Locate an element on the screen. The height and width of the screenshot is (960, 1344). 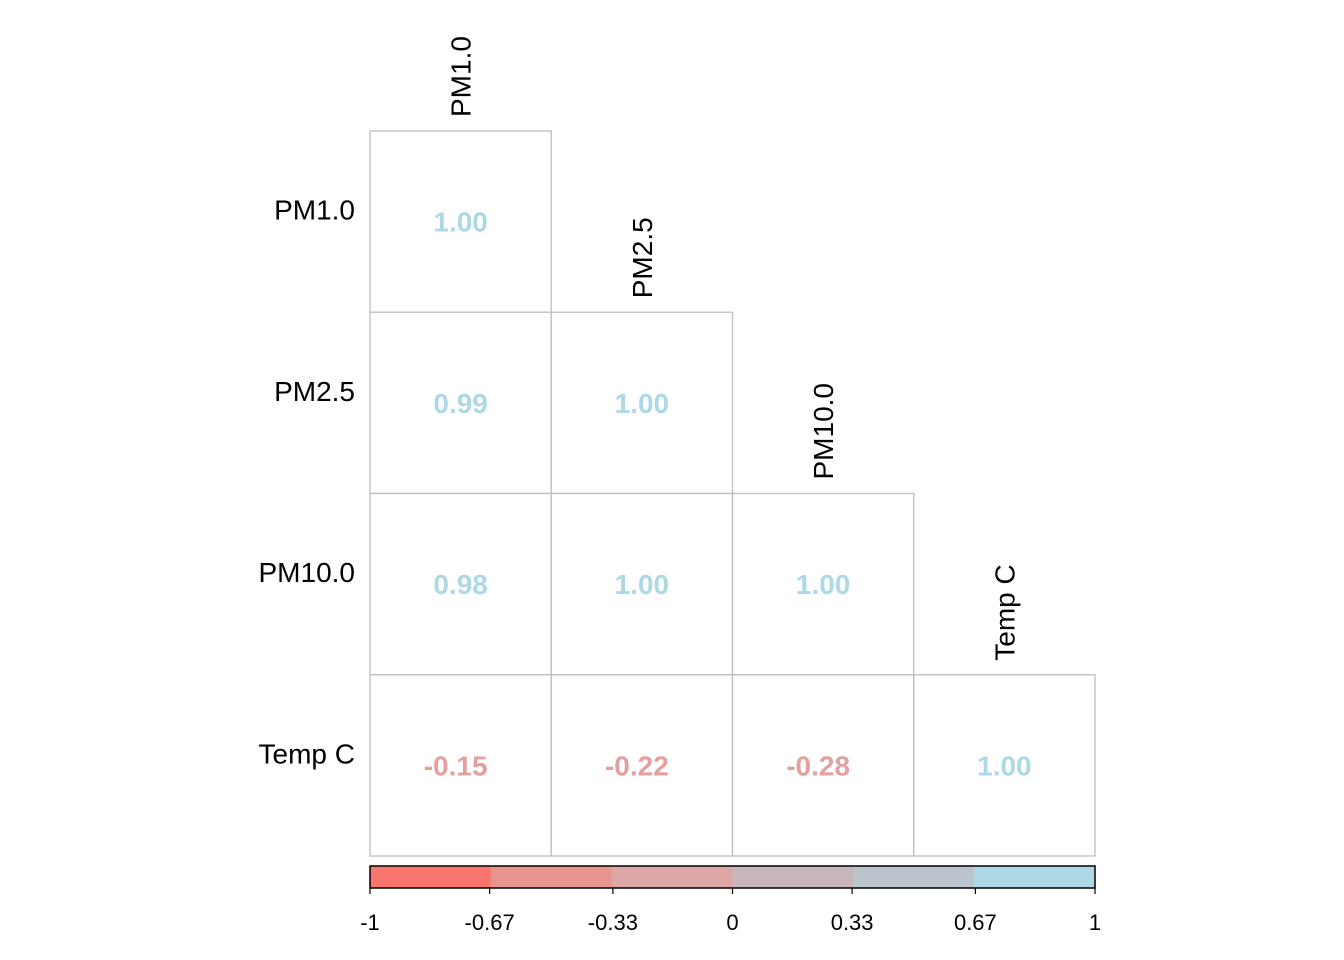
colorbar-tick-label: 0.33 is located at coordinates (852, 922).